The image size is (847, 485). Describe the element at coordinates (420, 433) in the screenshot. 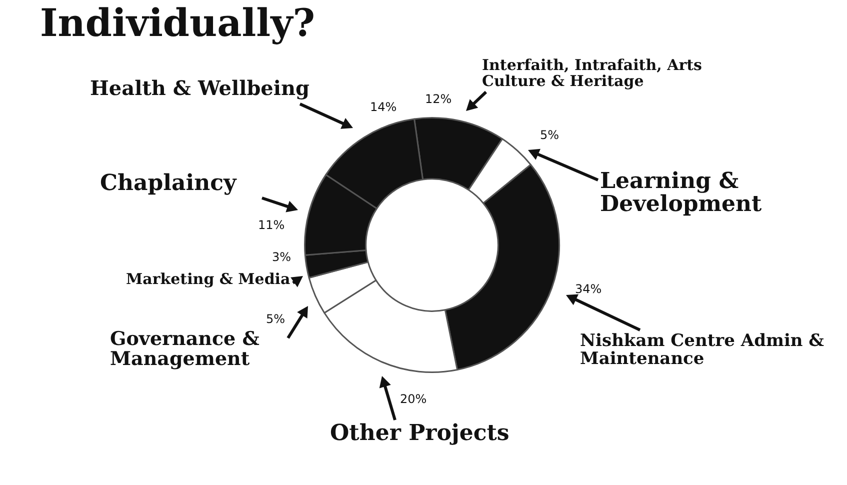

I see `slice-label: Other Projects` at that location.